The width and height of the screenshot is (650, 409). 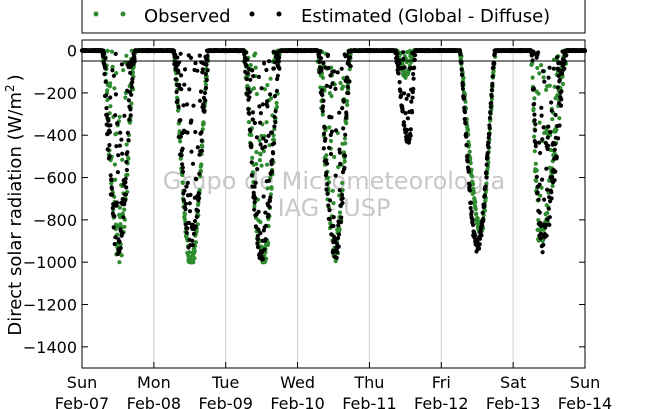 What do you see at coordinates (82, 382) in the screenshot?
I see `x-tick-label-day: Sun` at bounding box center [82, 382].